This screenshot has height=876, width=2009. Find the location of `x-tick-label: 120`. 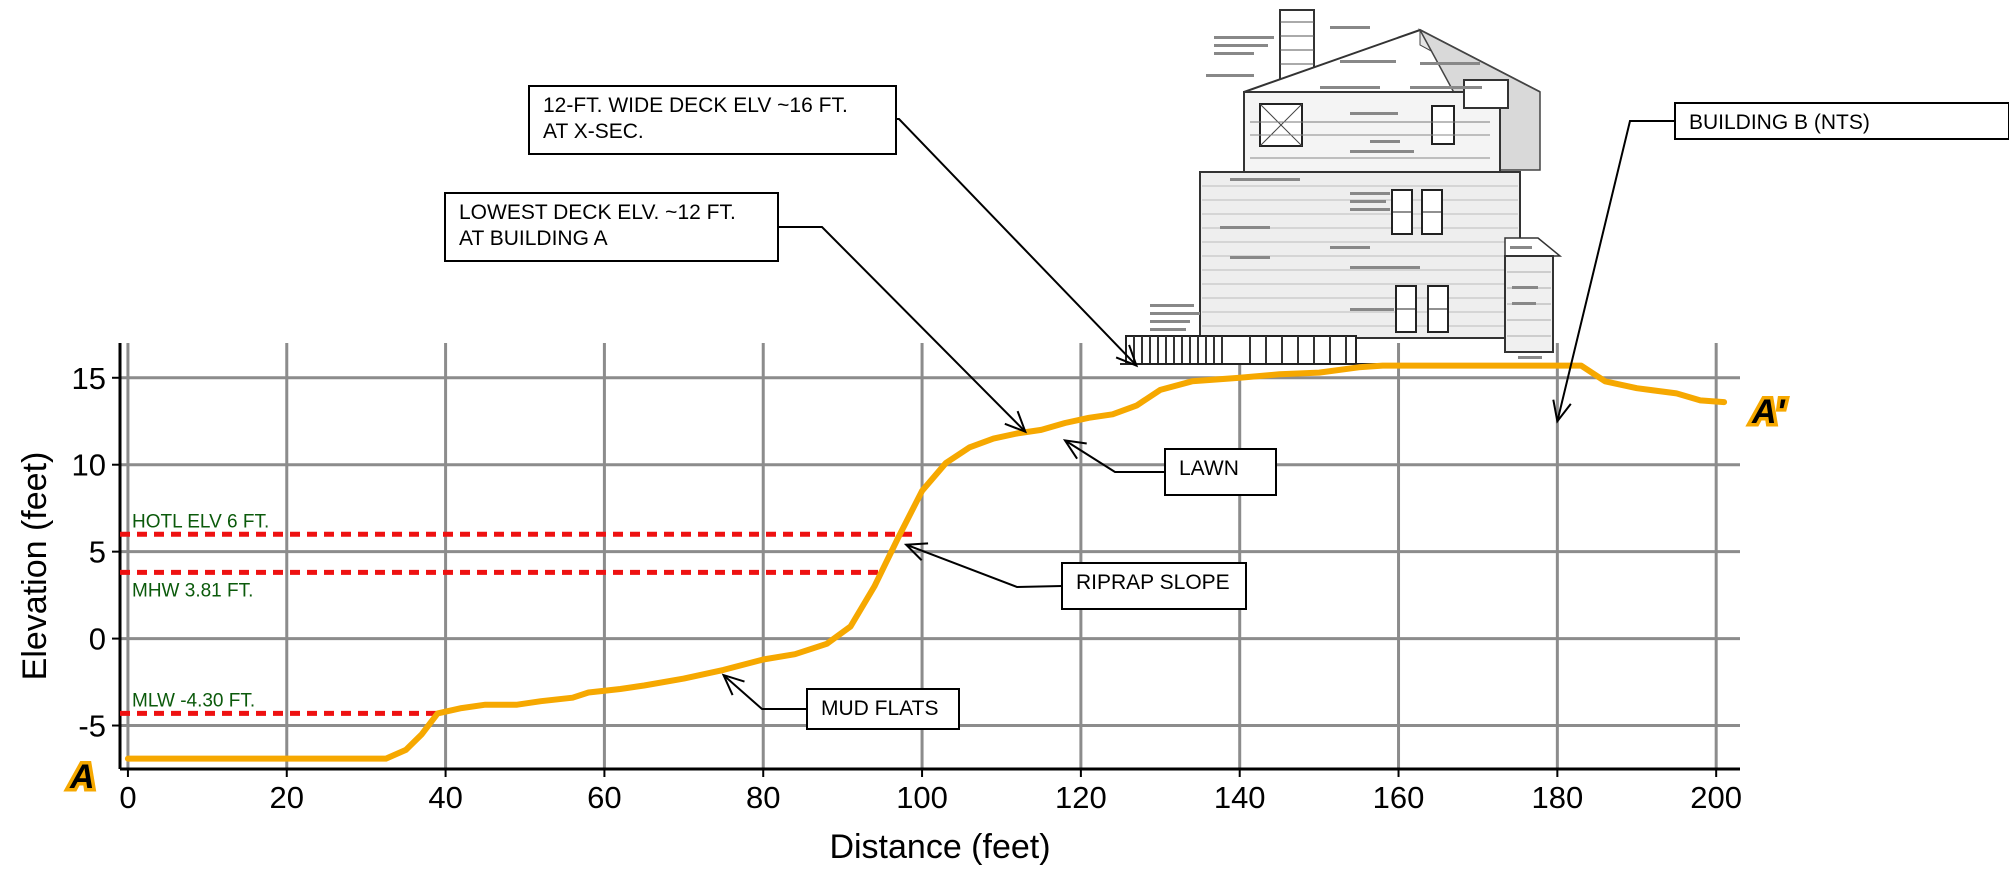

x-tick-label: 120 is located at coordinates (1081, 797).